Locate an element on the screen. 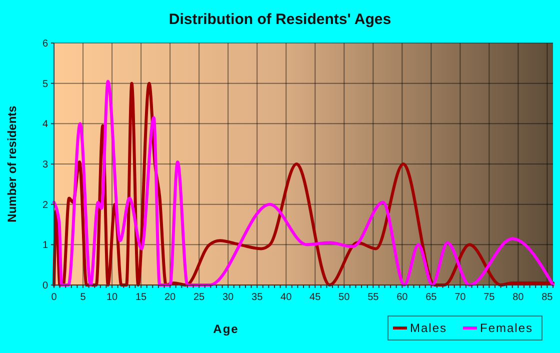 The image size is (560, 353). x-tick-label: 65 is located at coordinates (432, 297).